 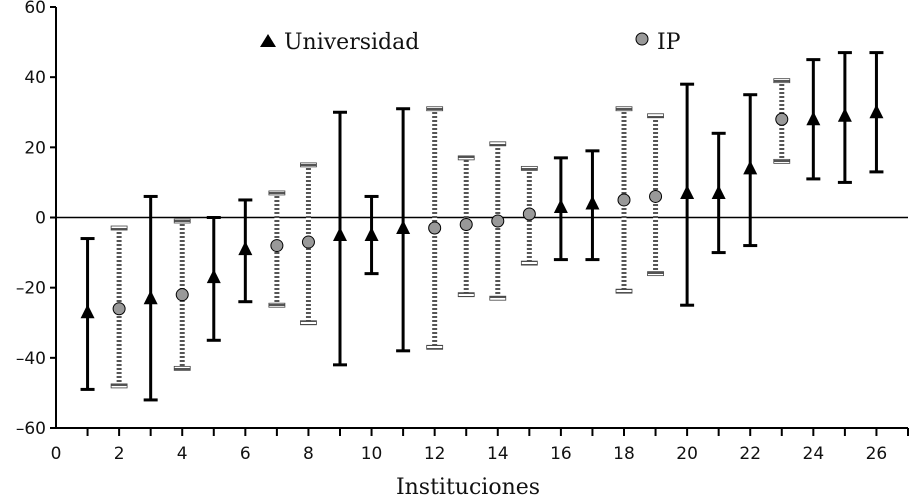 I want to click on legend-label-universidad: Universidad, so click(x=351, y=42).